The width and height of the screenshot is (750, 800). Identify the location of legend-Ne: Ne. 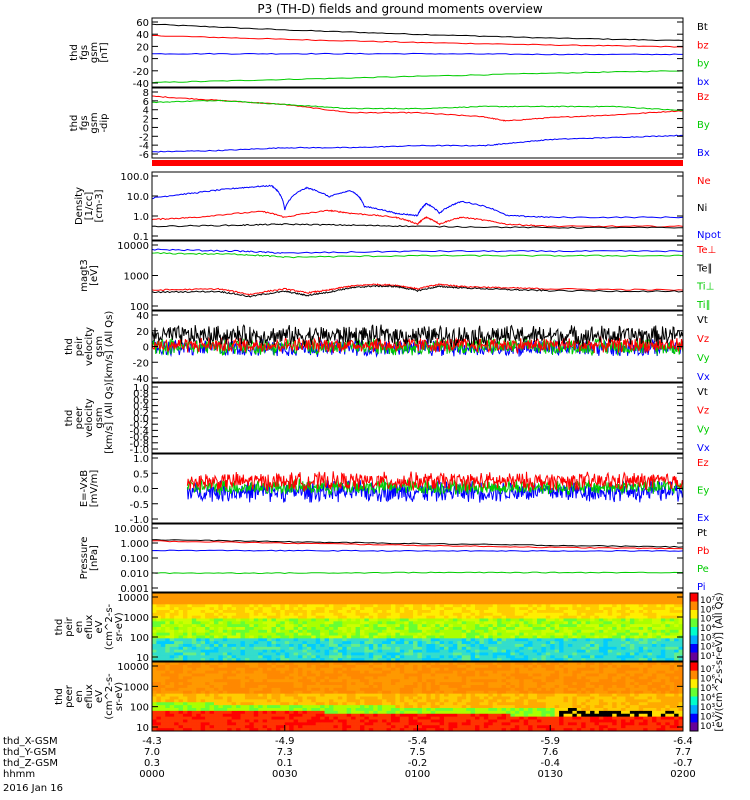
(704, 181).